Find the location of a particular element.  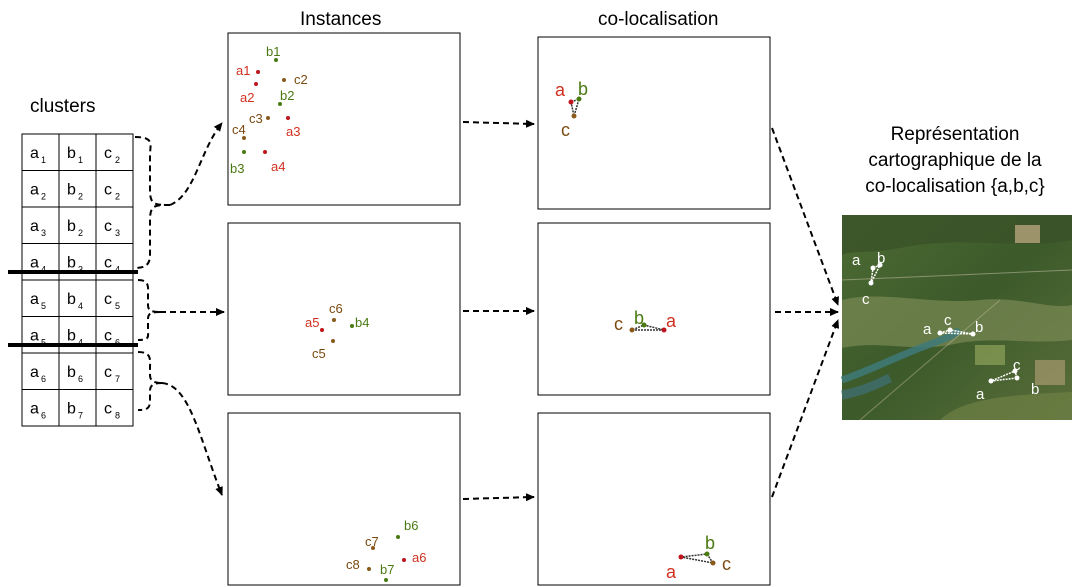

instance-point-c6 is located at coordinates (334, 320).